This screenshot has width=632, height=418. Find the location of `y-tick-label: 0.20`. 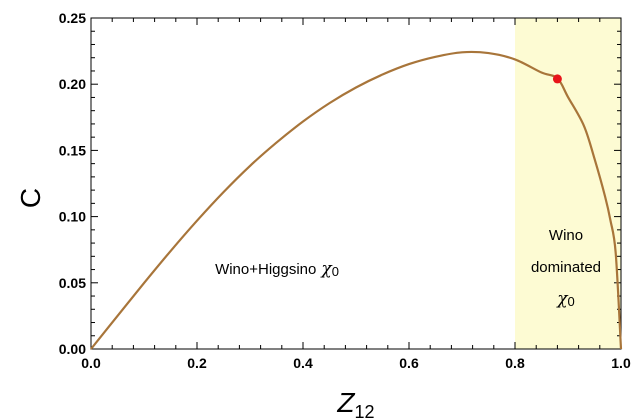

y-tick-label: 0.20 is located at coordinates (72, 84).